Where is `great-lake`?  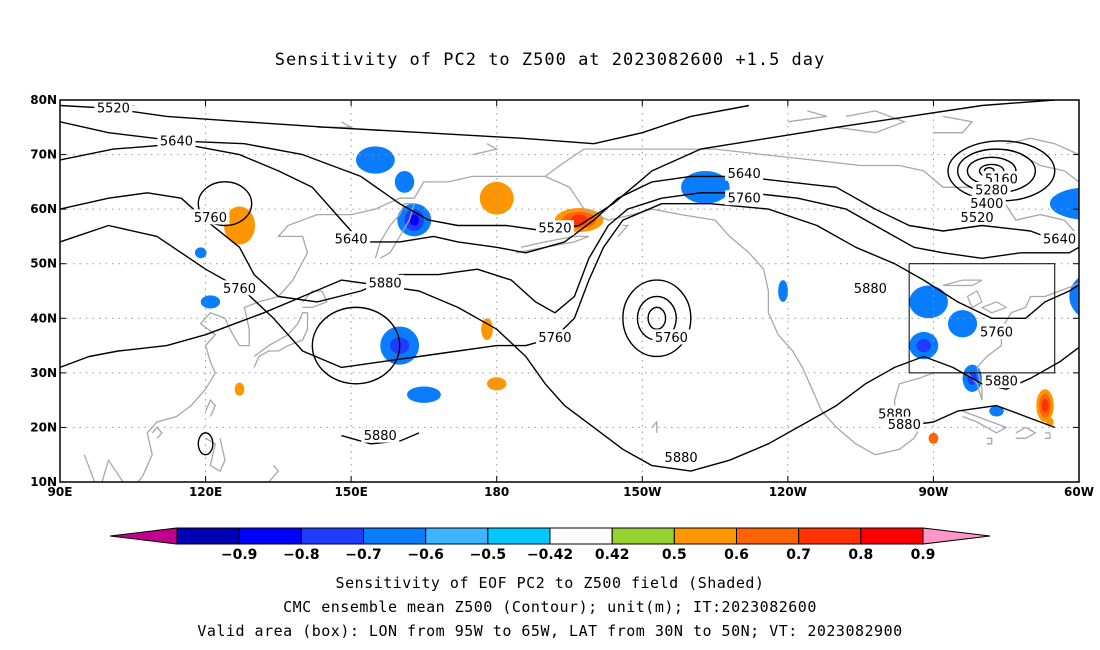
great-lake is located at coordinates (974, 299).